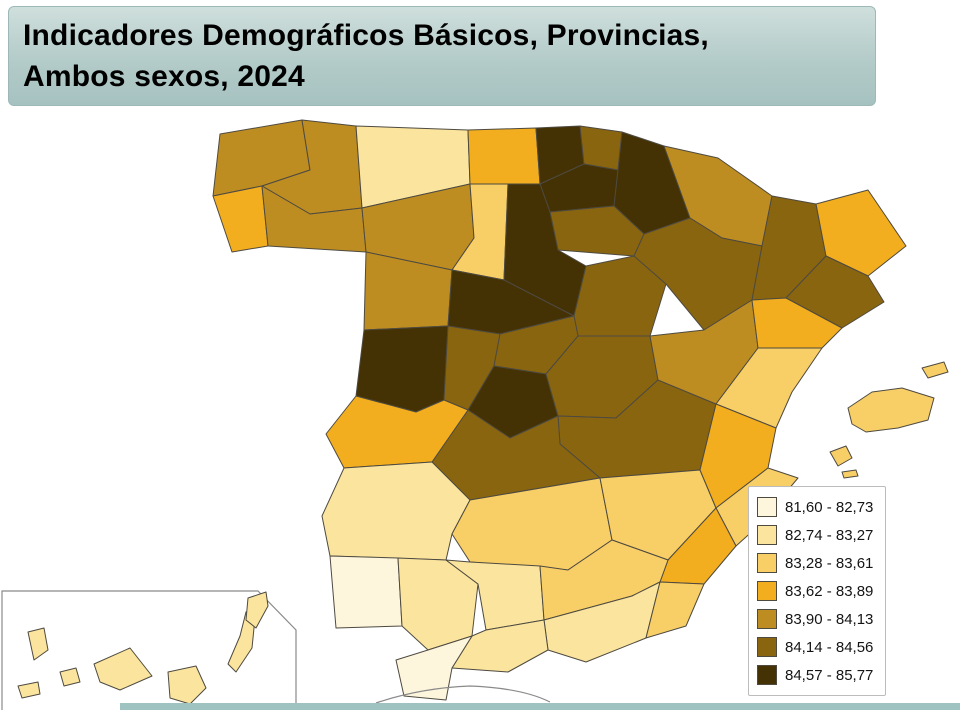 The width and height of the screenshot is (960, 710). Describe the element at coordinates (829, 647) in the screenshot. I see `legend-label: 84,14 - 84,56` at that location.